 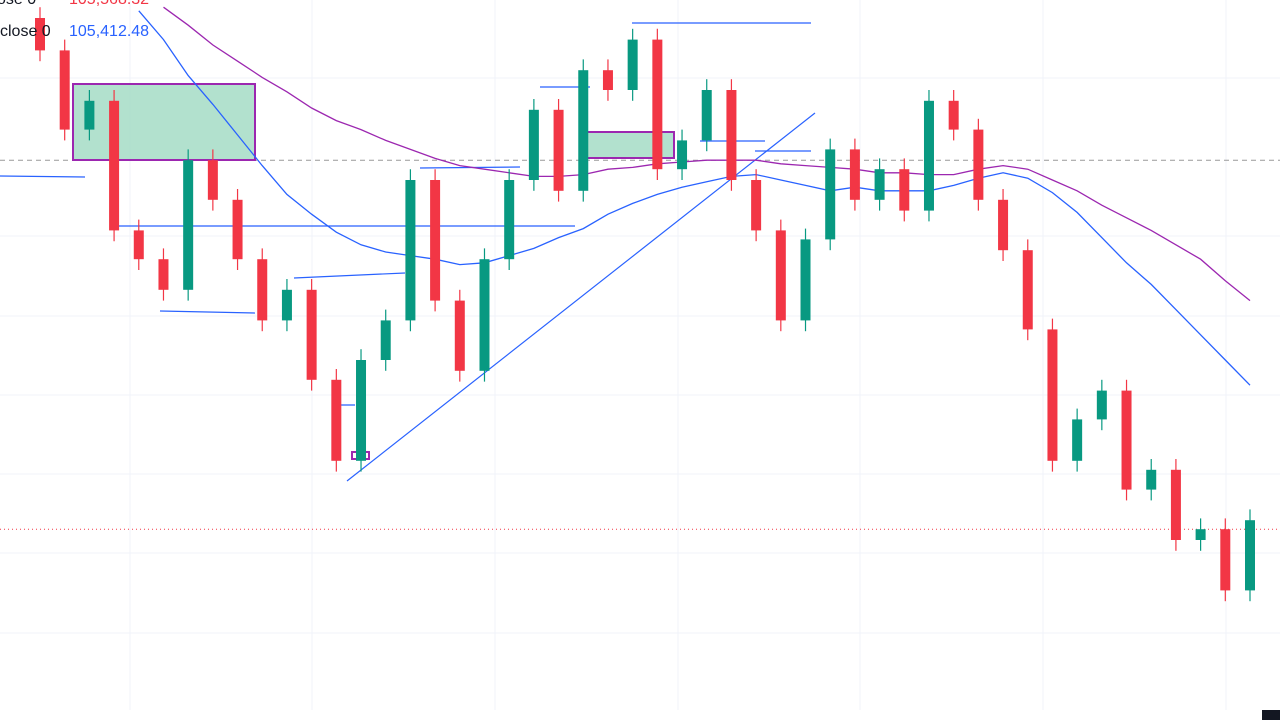 What do you see at coordinates (164, 122) in the screenshot?
I see `zone-box` at bounding box center [164, 122].